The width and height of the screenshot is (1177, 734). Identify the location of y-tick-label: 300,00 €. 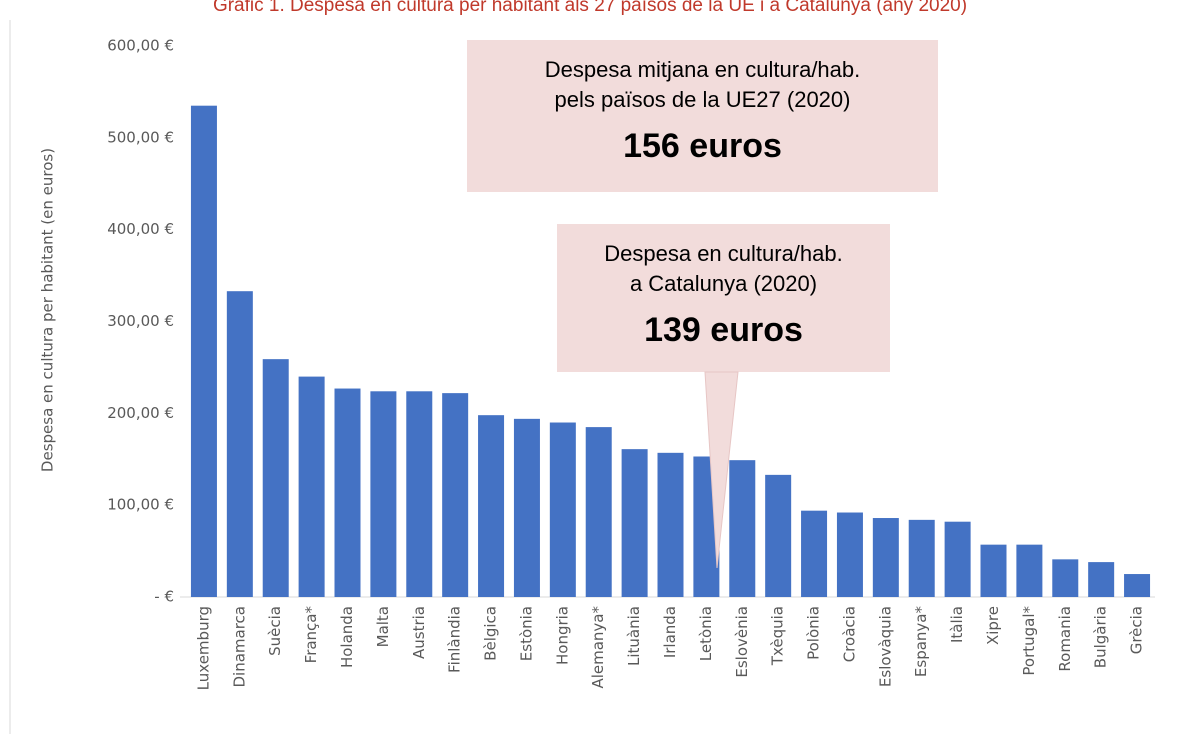
(140, 321).